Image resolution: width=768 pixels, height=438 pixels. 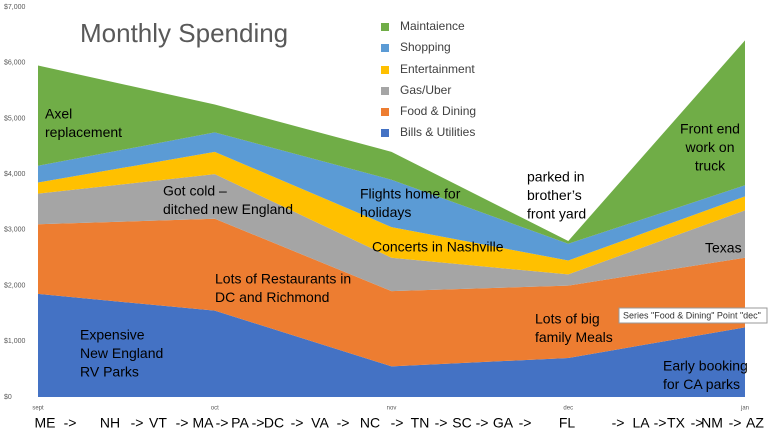 I want to click on x-tick-label: nov, so click(x=392, y=409).